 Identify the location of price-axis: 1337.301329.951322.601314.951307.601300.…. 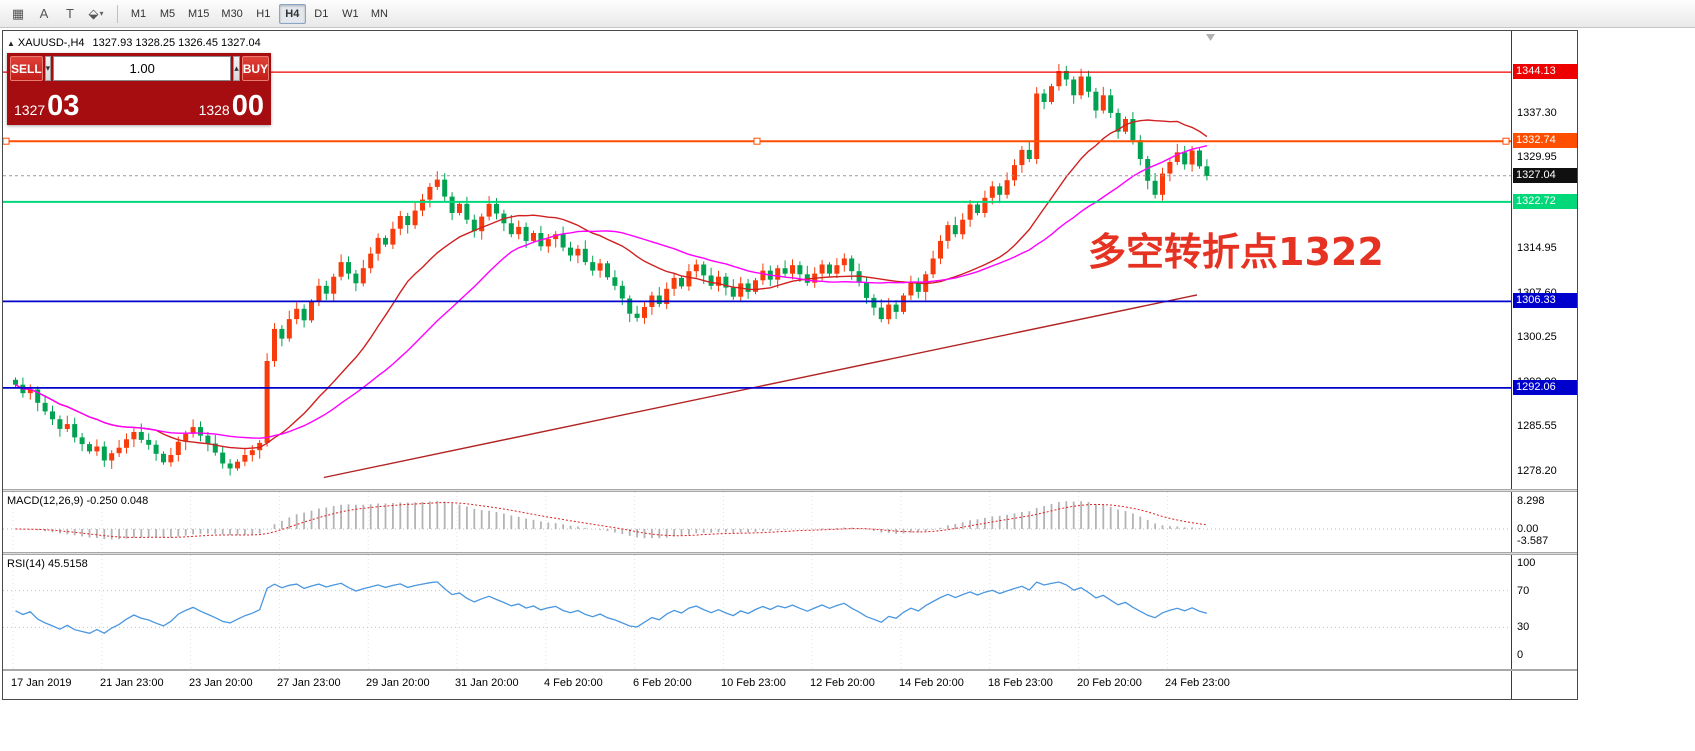
(1544, 260).